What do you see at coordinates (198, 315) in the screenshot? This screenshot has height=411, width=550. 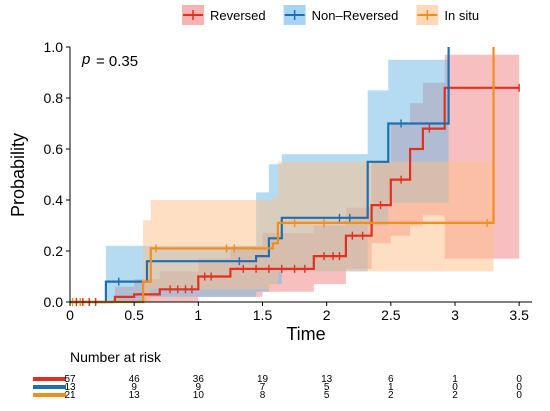 I see `x-tick-label: 1` at bounding box center [198, 315].